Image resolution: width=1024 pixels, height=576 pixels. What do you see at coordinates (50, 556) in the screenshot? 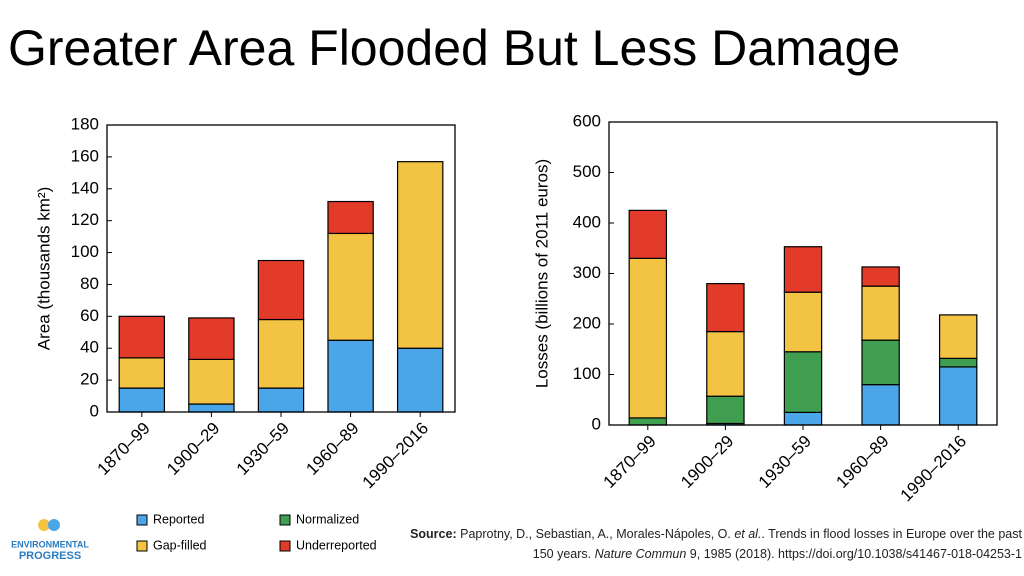
I see `logo-text: PROGRESS` at bounding box center [50, 556].